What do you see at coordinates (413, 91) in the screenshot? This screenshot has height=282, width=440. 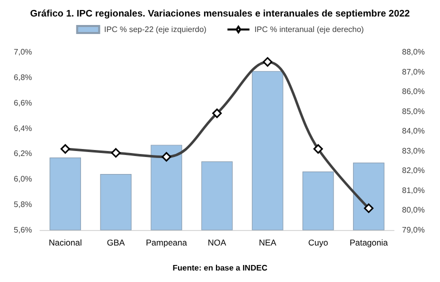 I see `y2-tick-label: 86,0%` at bounding box center [413, 91].